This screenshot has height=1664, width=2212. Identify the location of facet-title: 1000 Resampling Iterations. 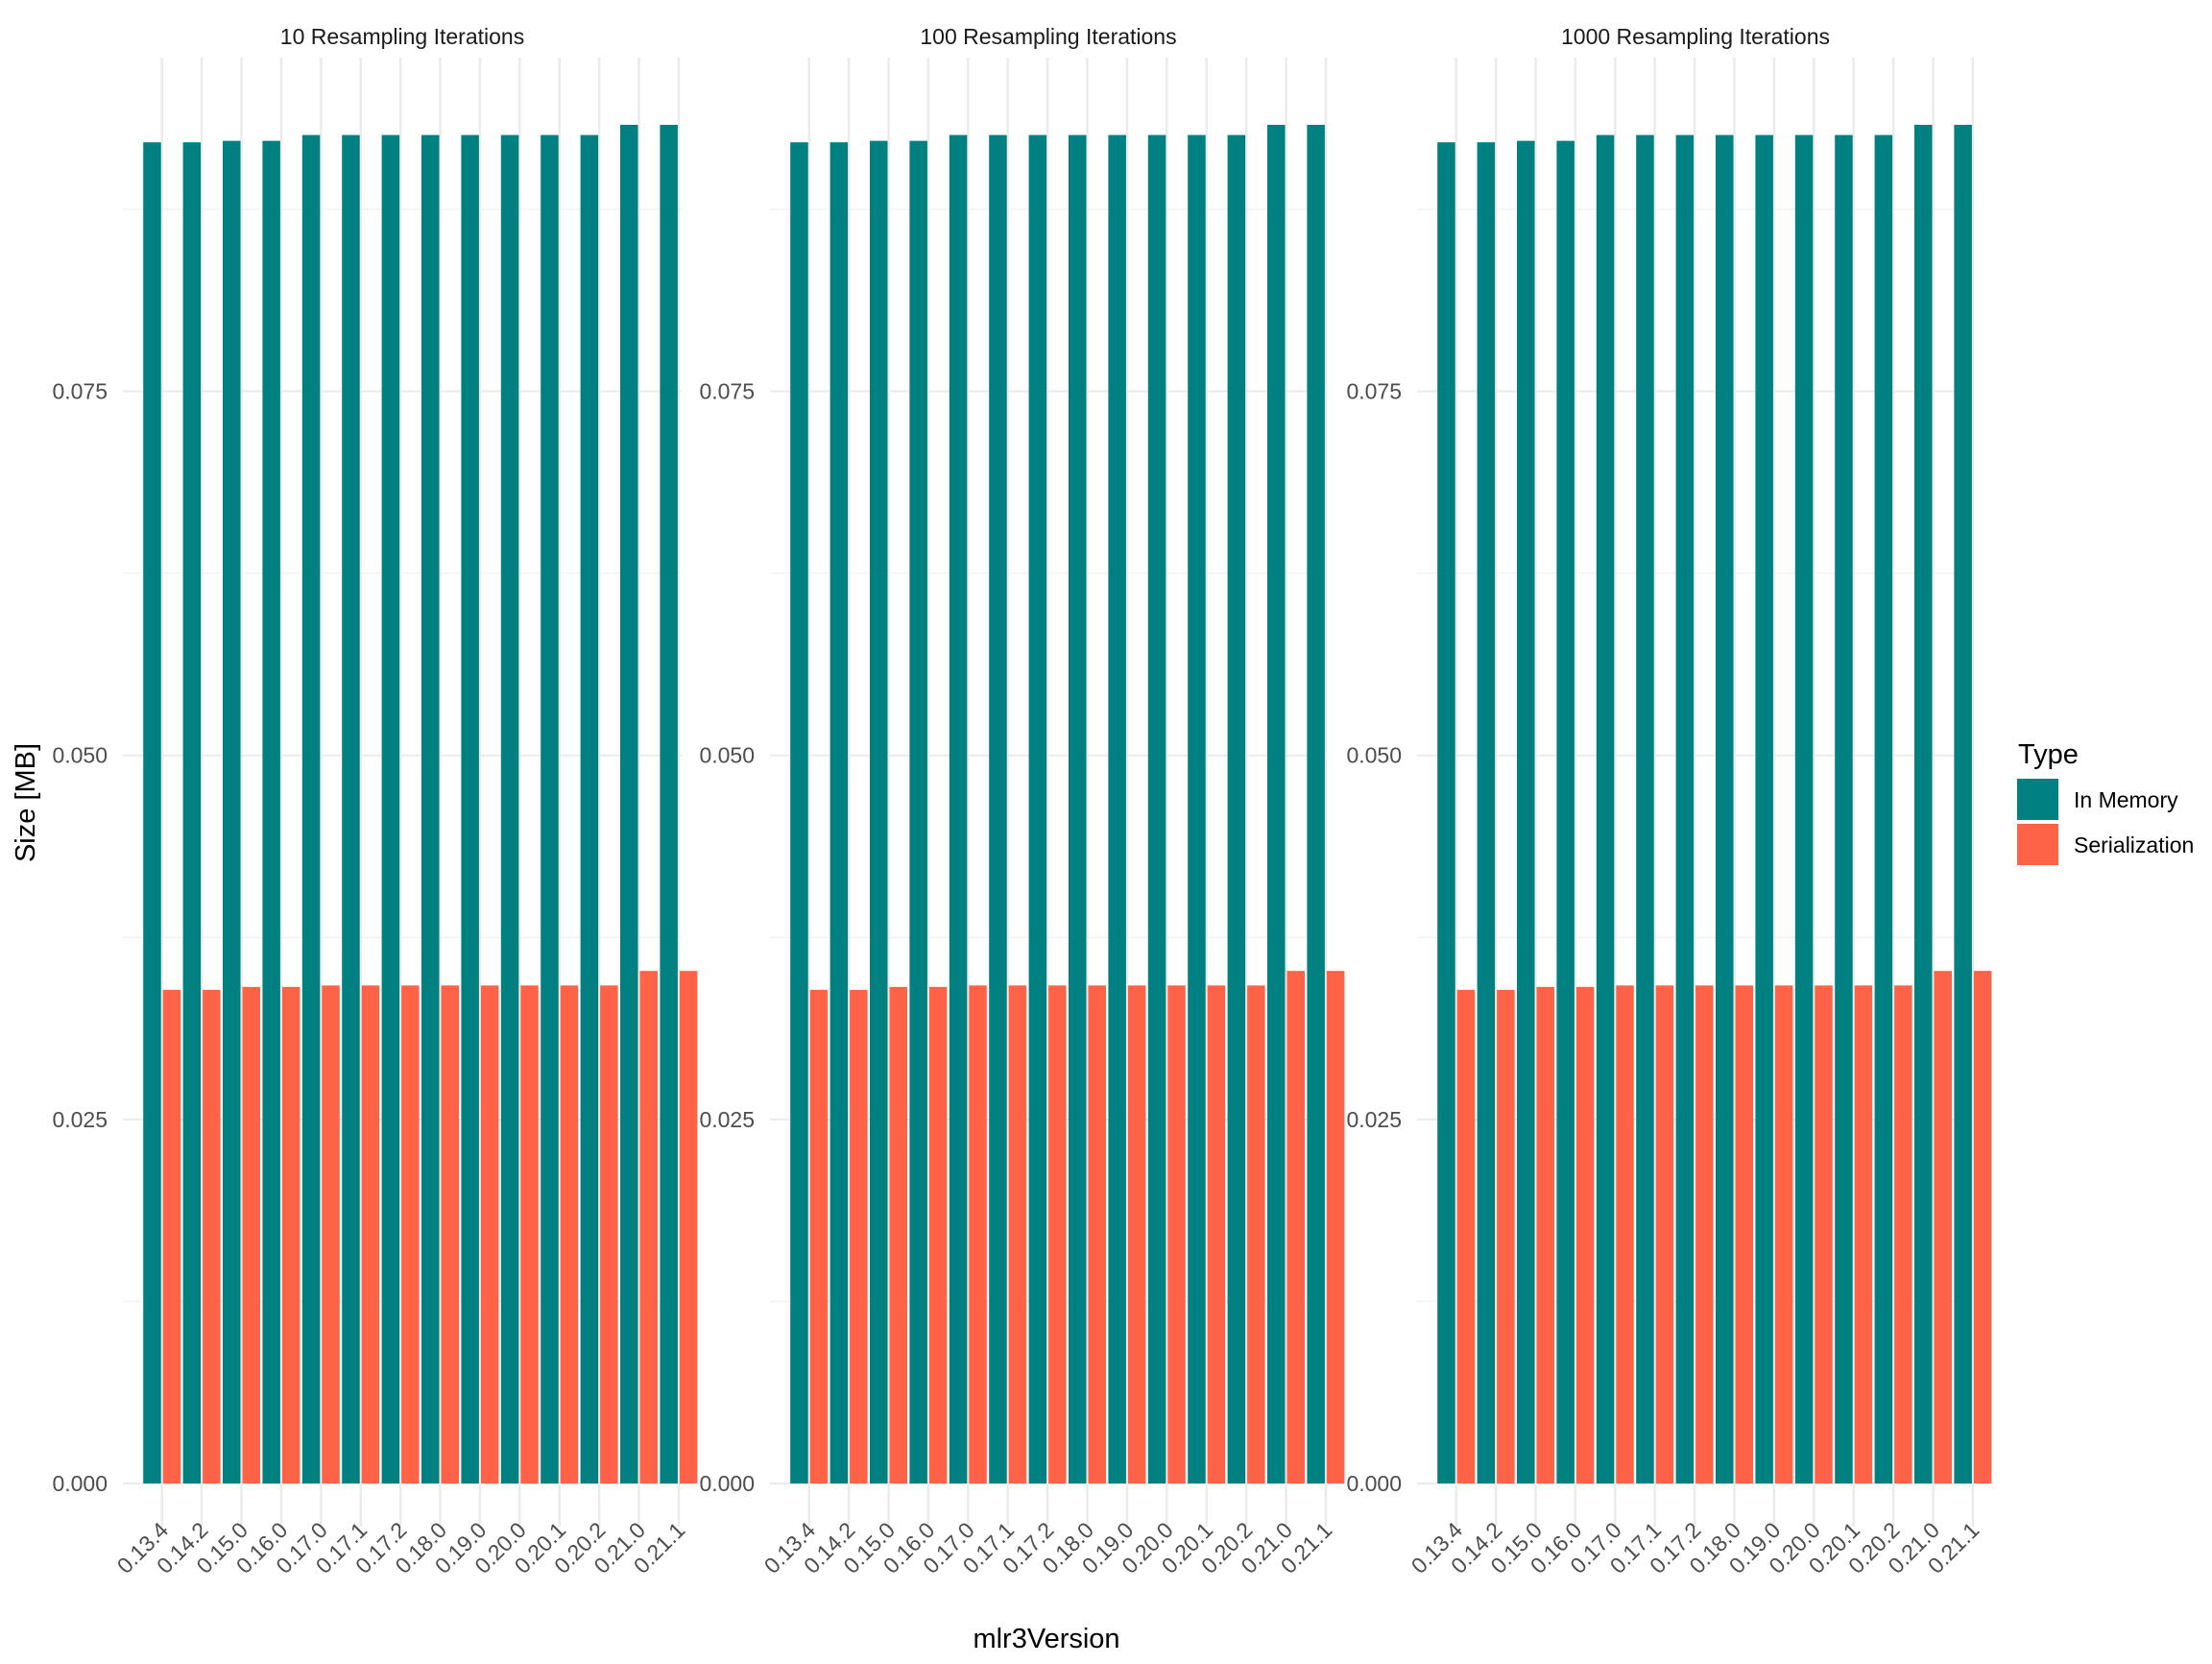
(1696, 36).